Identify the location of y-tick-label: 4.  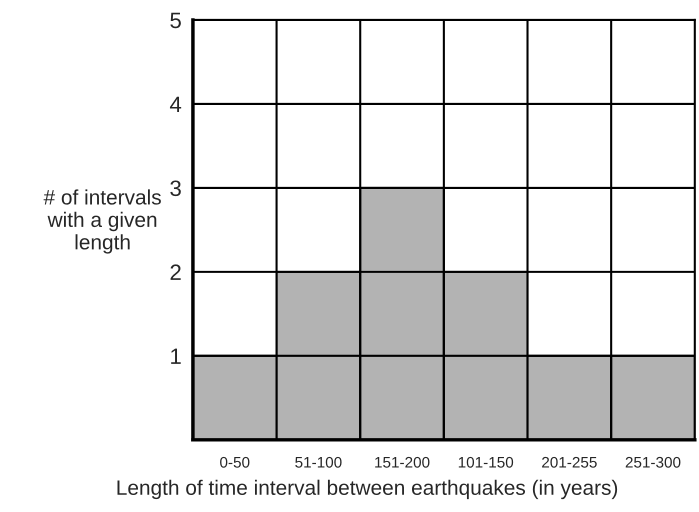
(176, 104).